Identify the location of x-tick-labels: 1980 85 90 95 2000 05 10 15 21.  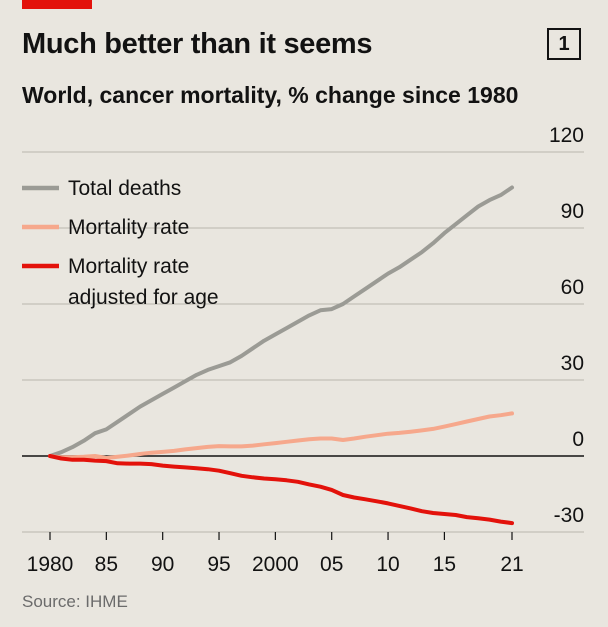
(275, 554).